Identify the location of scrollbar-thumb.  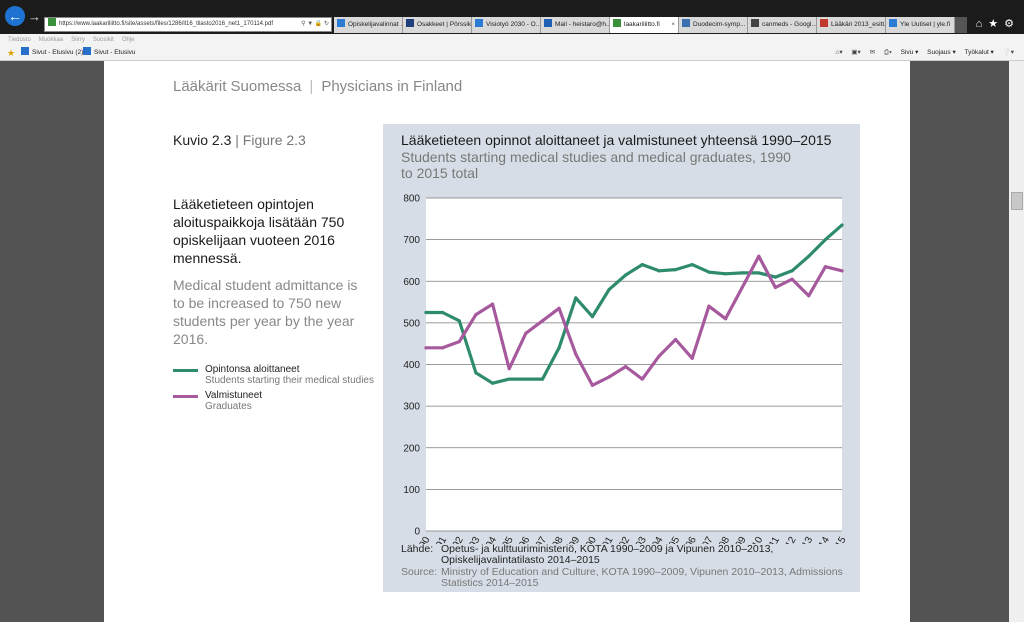
(1017, 201).